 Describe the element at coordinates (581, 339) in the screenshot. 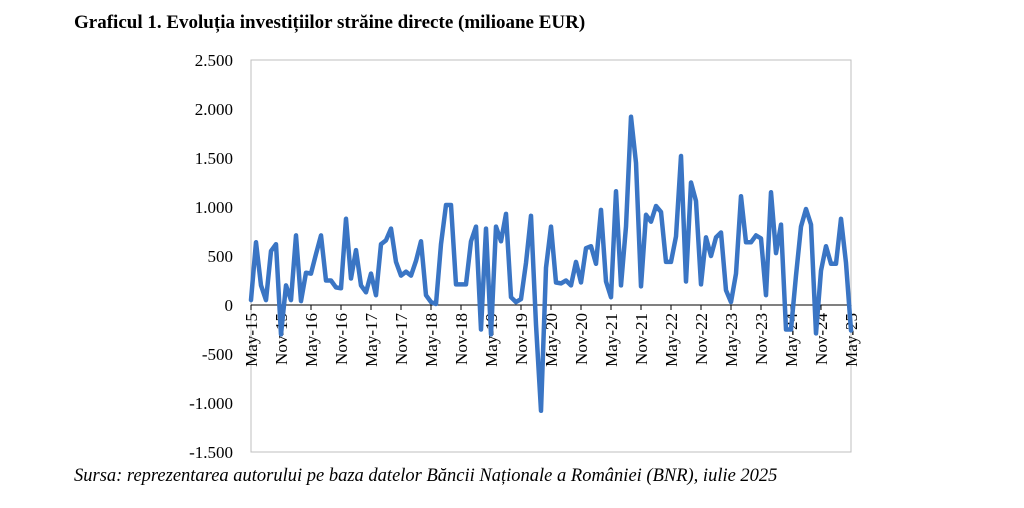

I see `x-tick-label: Nov-20` at that location.